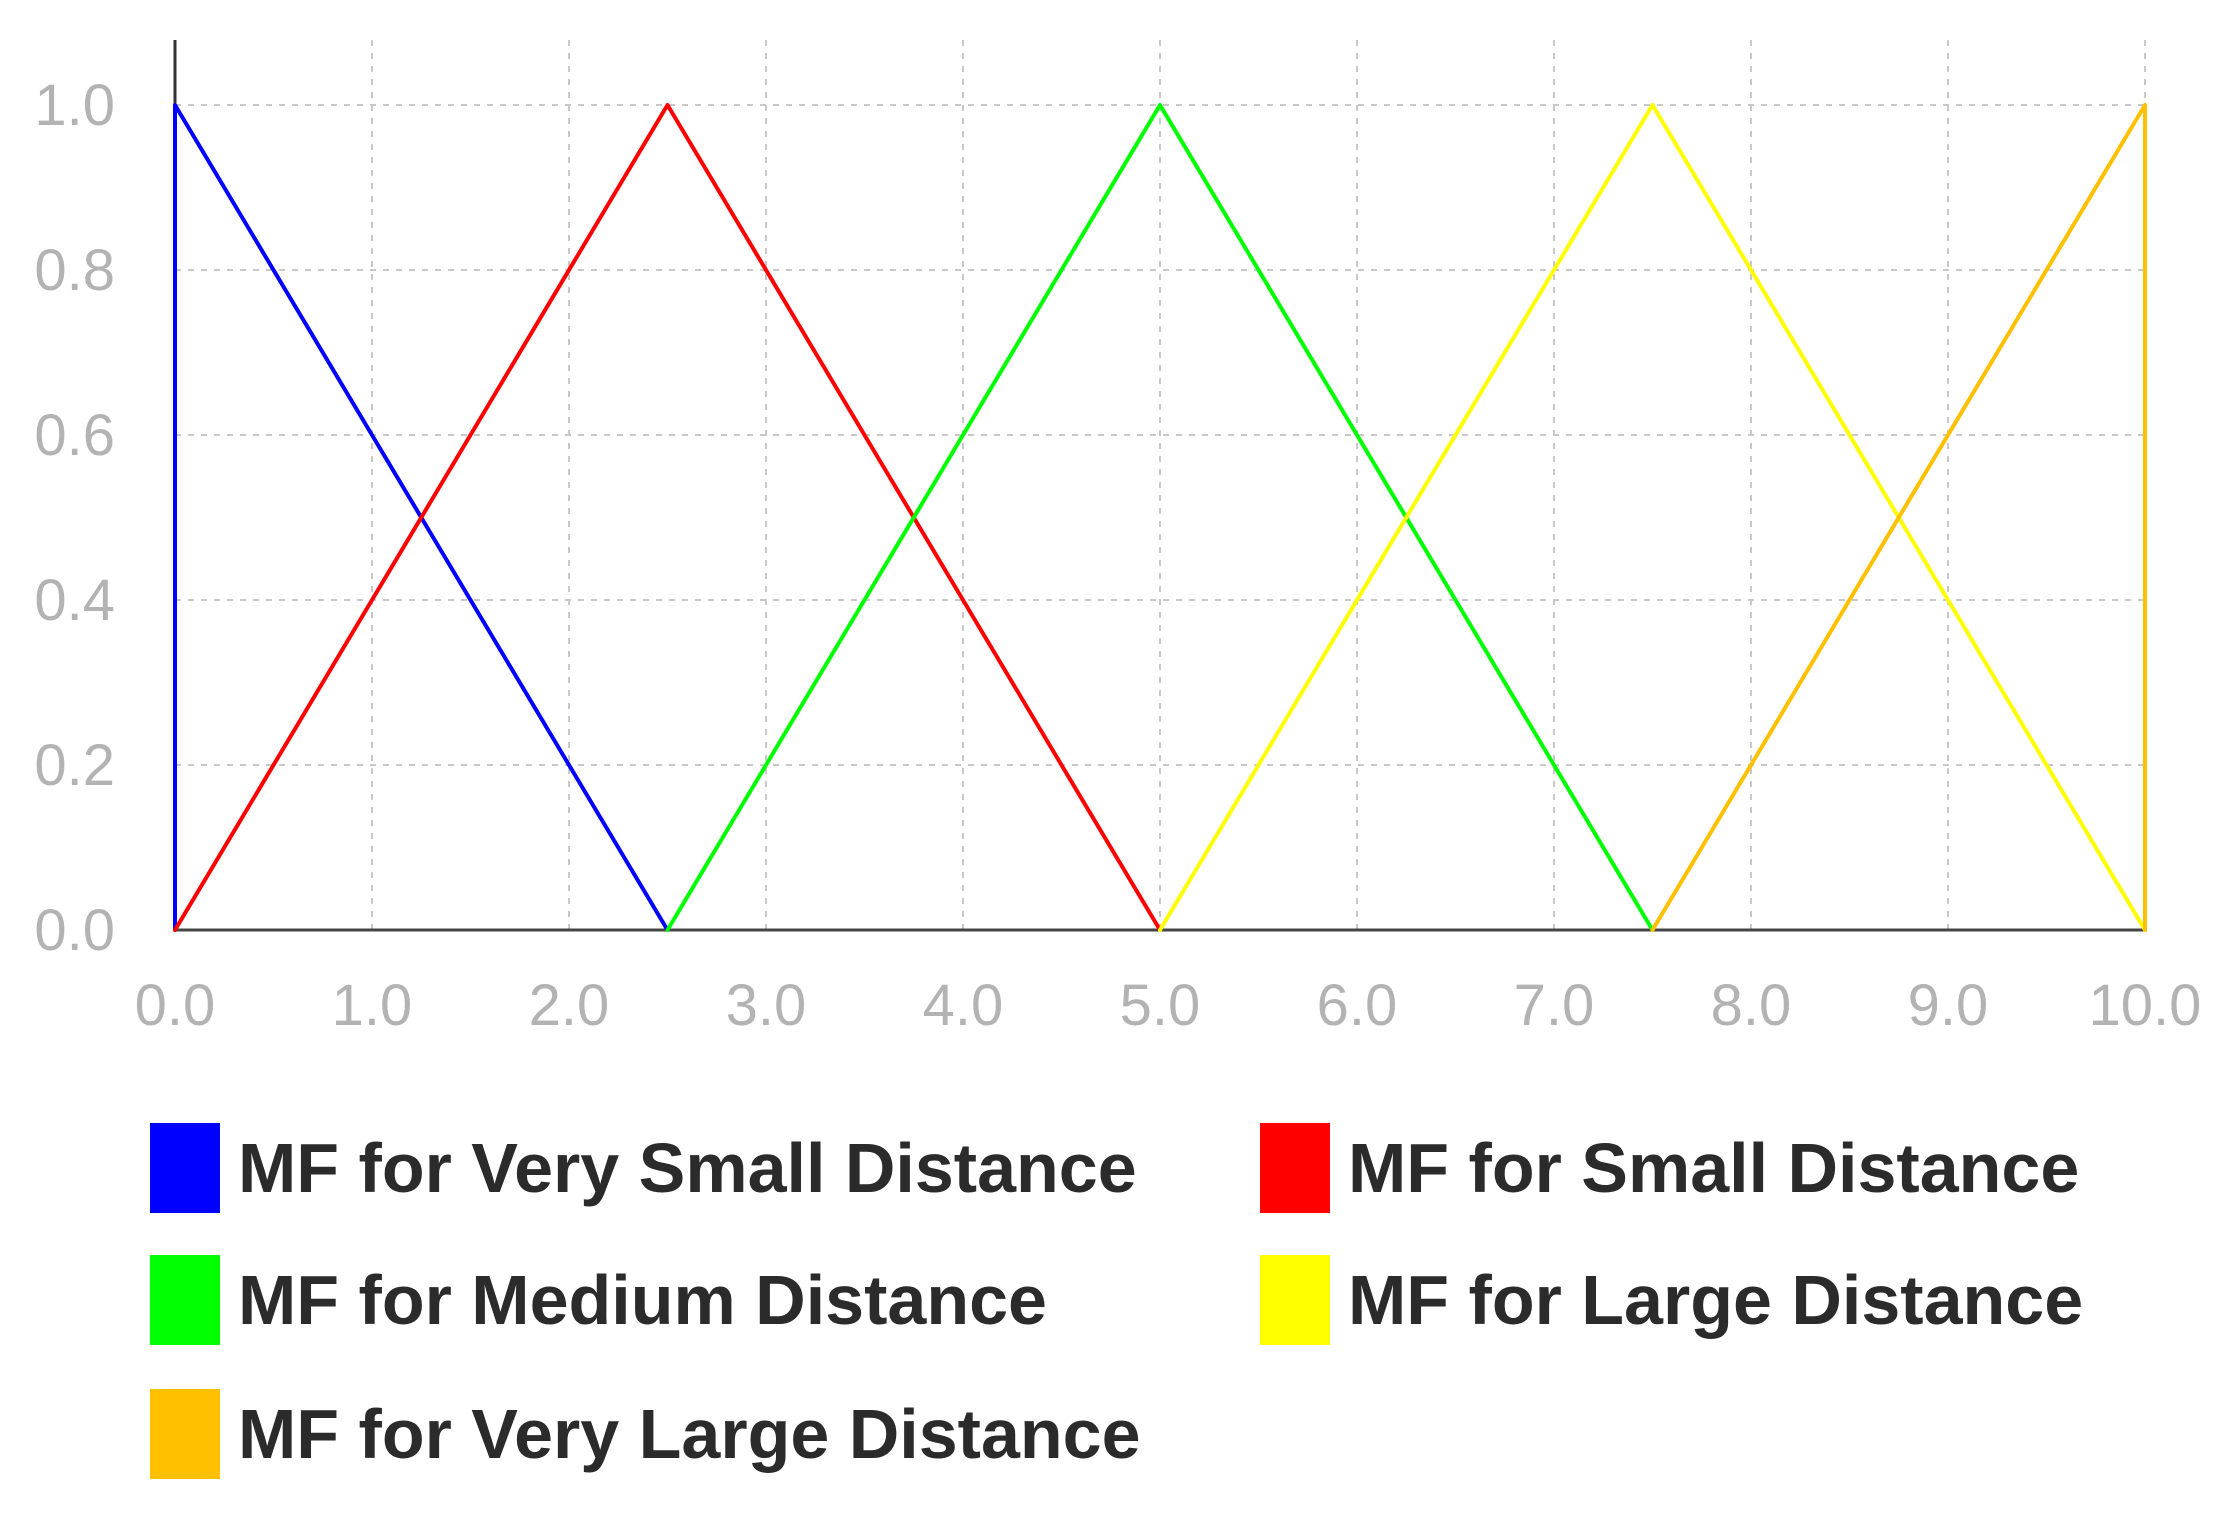 The image size is (2225, 1518). I want to click on x-tick-label: 3.0, so click(766, 1005).